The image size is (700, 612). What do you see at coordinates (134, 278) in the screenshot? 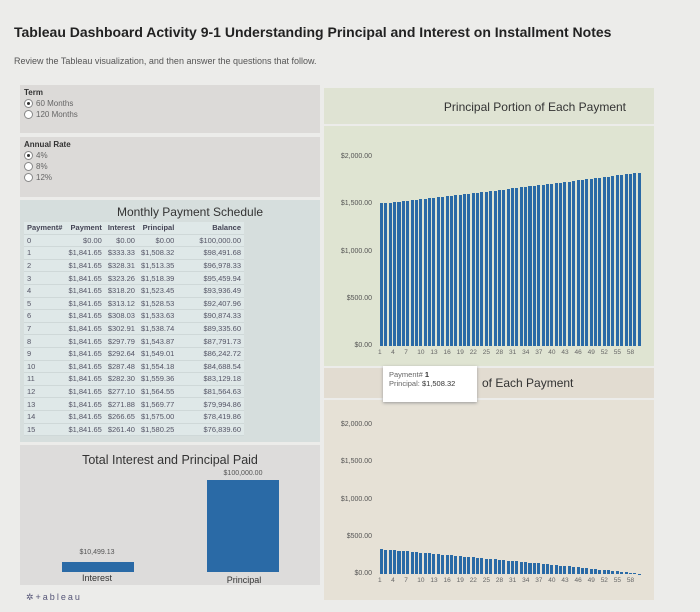
I see `table-row: 3 $1,841.65 $323.26 $1,518.39 $95,459.94` at bounding box center [134, 278].